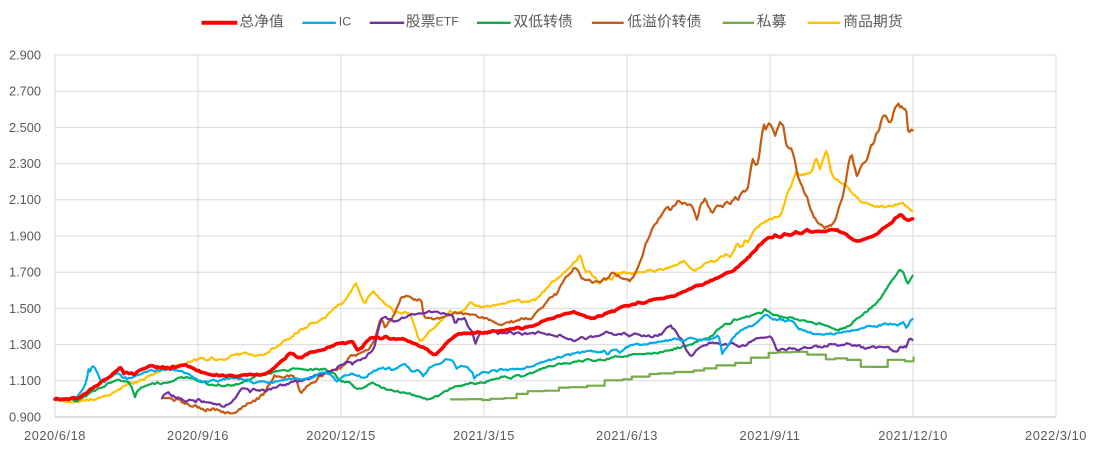  I want to click on svg-text: 2.700, so click(25, 91).